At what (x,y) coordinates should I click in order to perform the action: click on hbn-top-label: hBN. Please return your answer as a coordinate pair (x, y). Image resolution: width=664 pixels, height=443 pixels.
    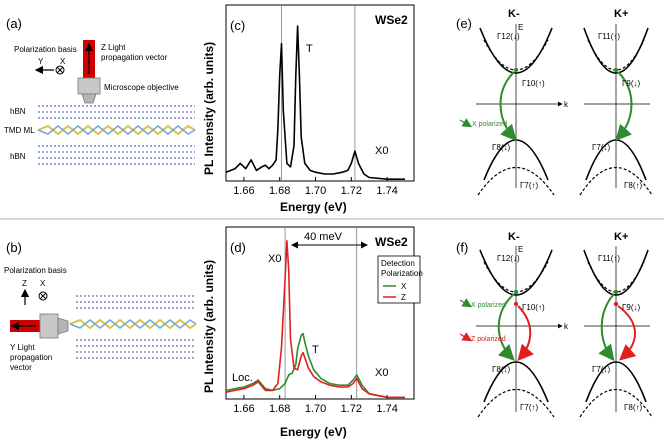
    Looking at the image, I should click on (18, 111).